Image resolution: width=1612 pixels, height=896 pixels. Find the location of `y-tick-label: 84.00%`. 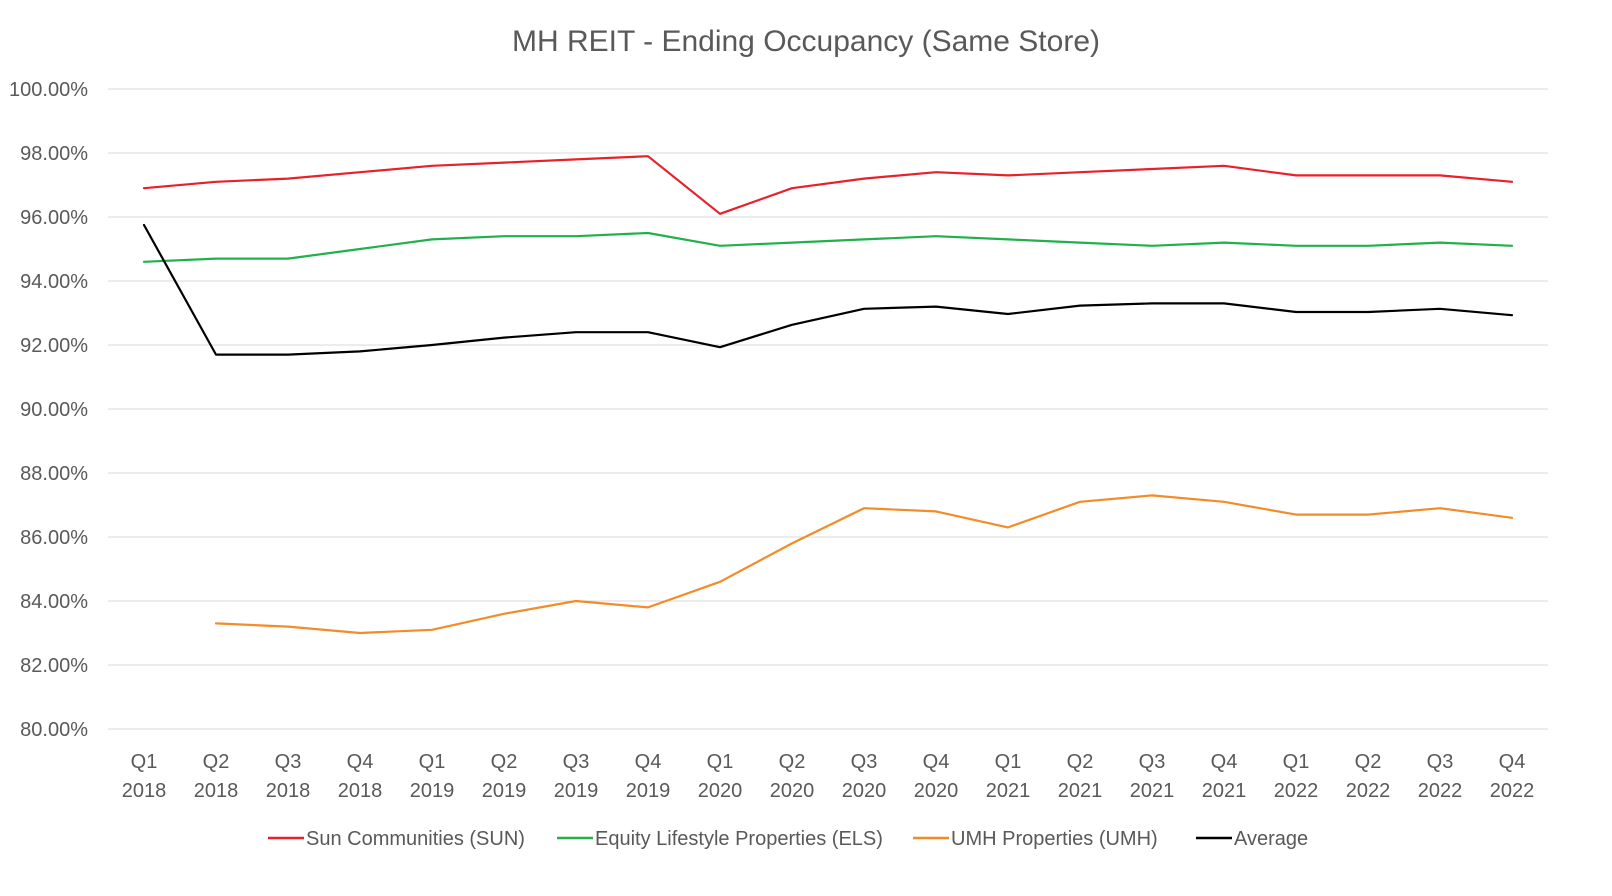

y-tick-label: 84.00% is located at coordinates (54, 602).